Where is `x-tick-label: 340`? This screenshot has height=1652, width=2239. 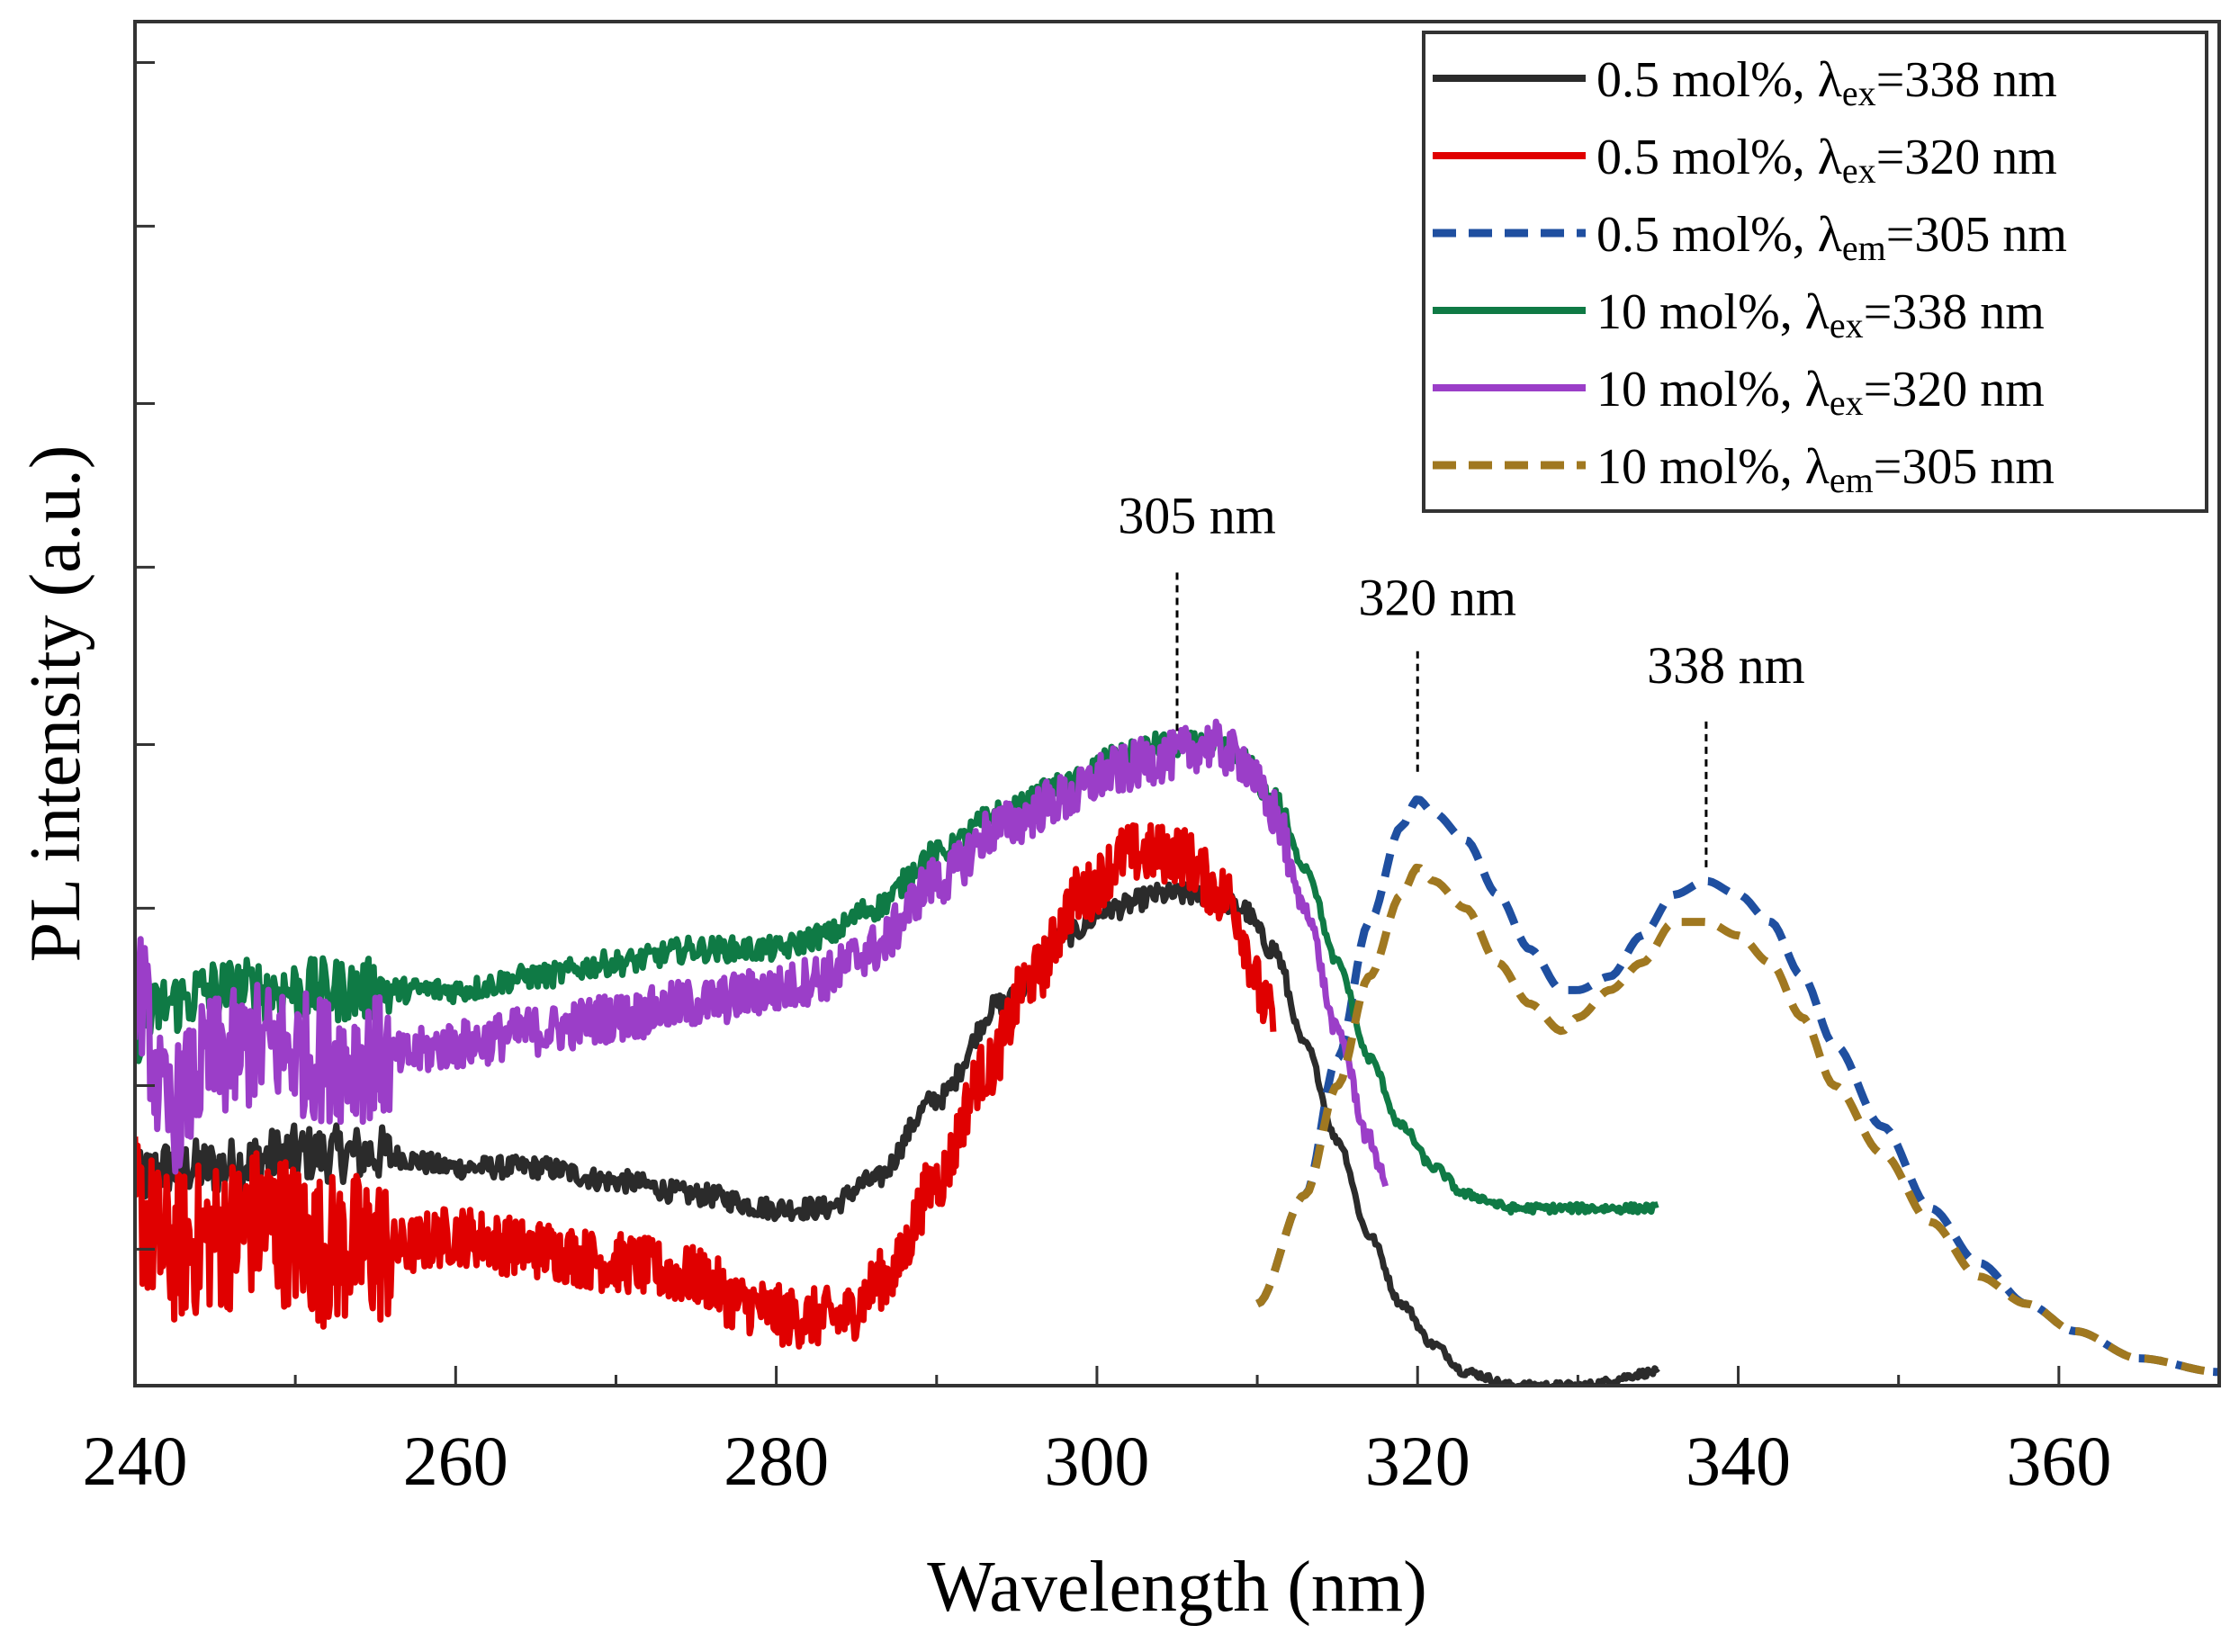 x-tick-label: 340 is located at coordinates (1738, 1461).